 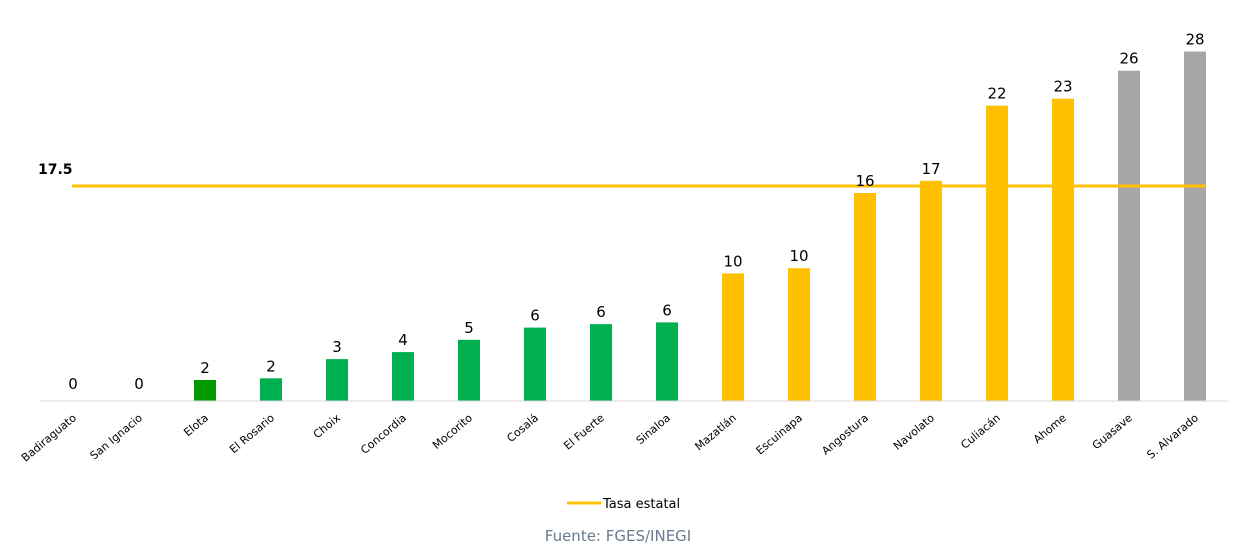 What do you see at coordinates (779, 434) in the screenshot?
I see `x-tick-label-11: Escuinapa` at bounding box center [779, 434].